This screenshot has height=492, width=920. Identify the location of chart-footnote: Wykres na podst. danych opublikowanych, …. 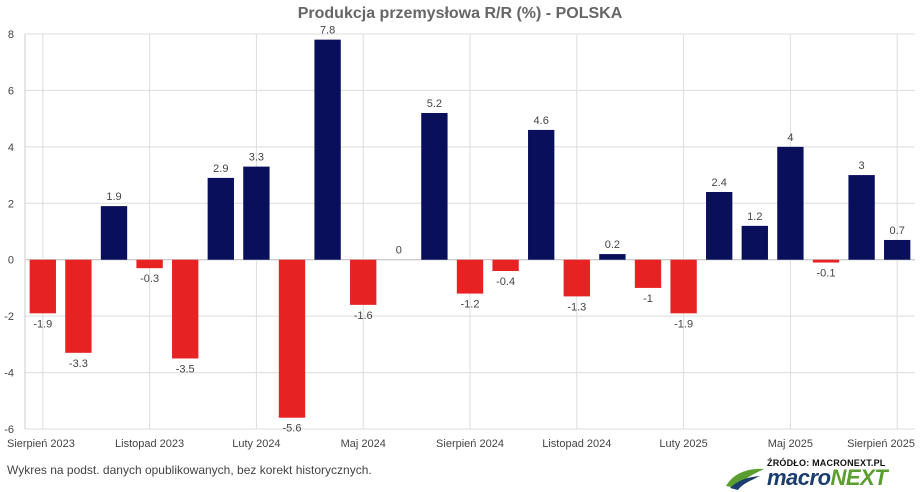
(189, 470).